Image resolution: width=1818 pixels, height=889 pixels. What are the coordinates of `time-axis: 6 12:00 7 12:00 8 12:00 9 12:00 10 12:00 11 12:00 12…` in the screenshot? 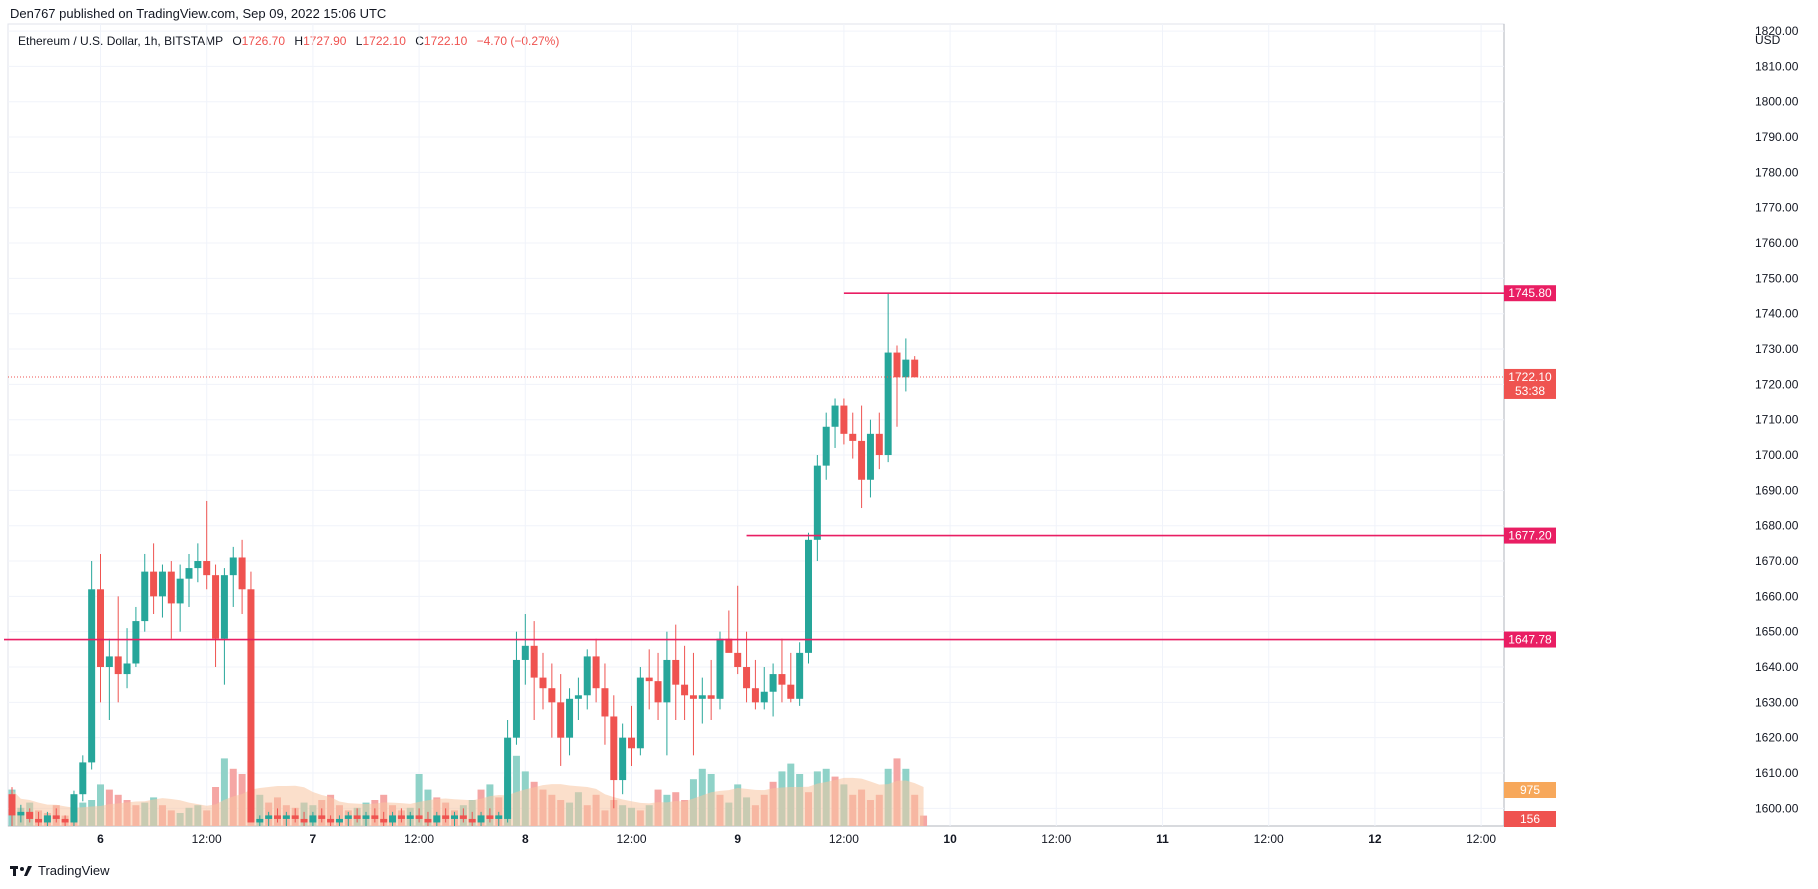 It's located at (796, 839).